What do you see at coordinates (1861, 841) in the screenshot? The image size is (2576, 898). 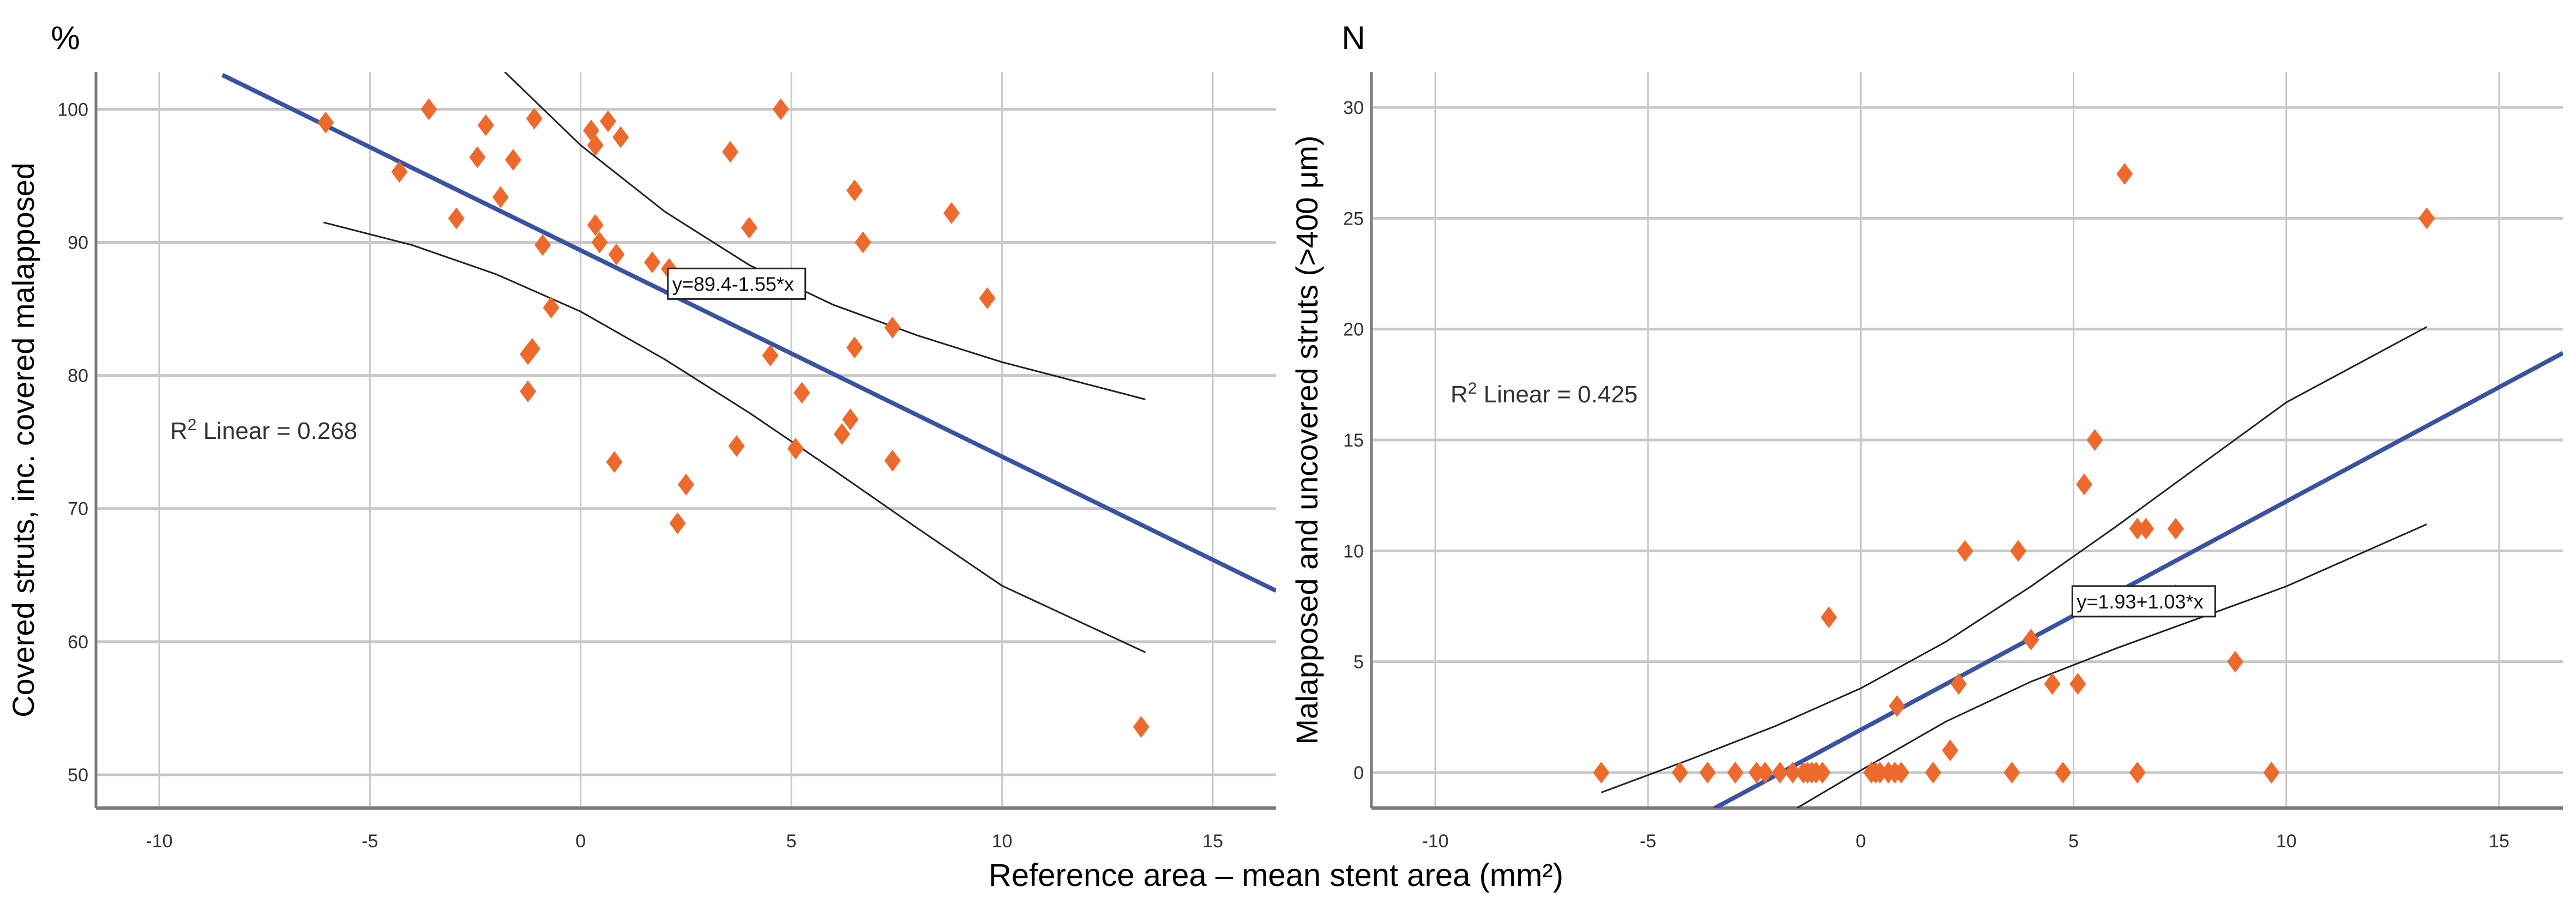 I see `x-tick-label: 0` at bounding box center [1861, 841].